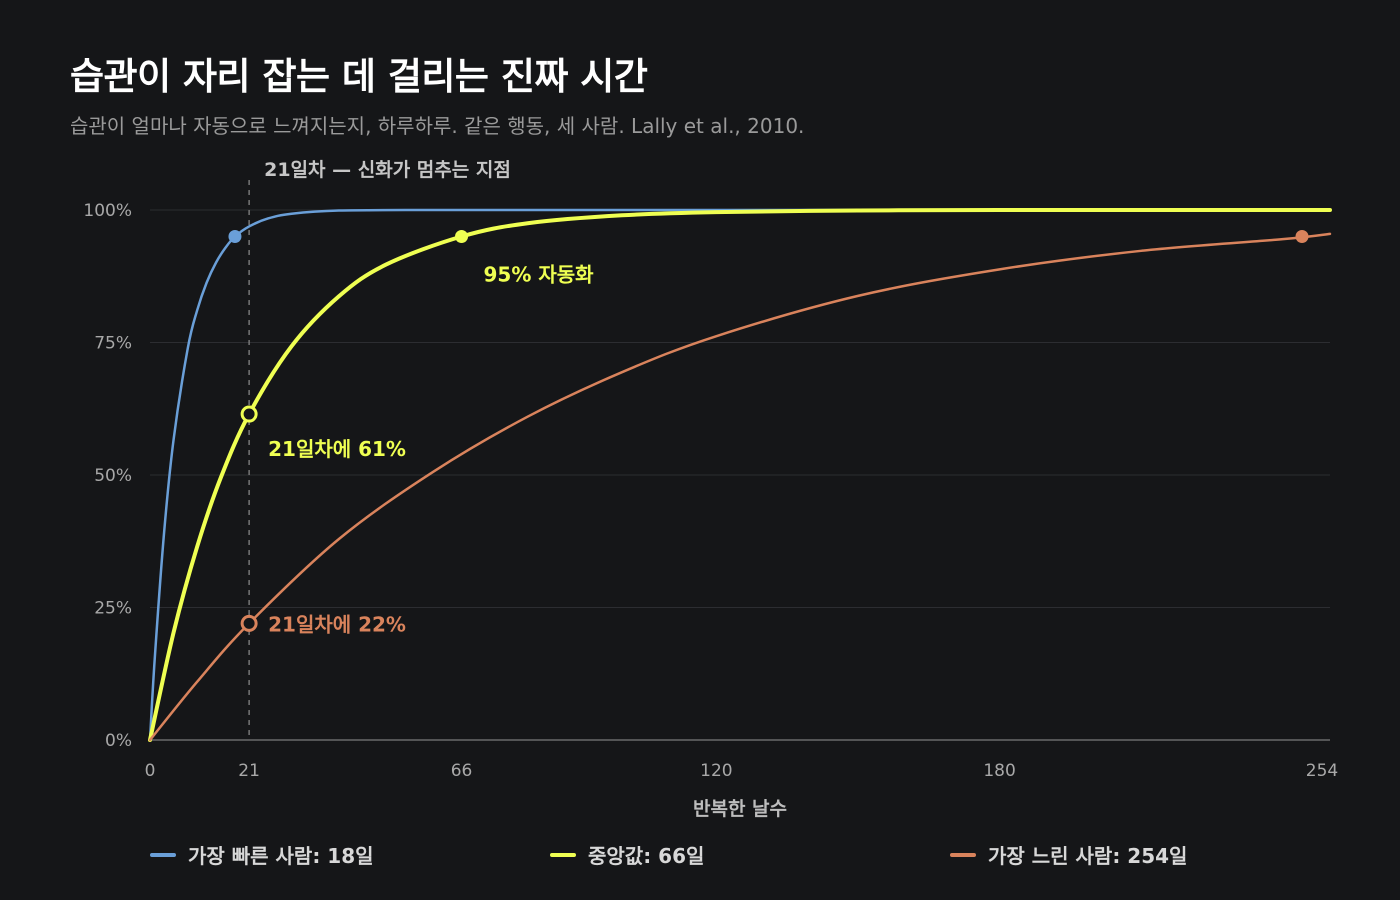 Image resolution: width=1400 pixels, height=900 pixels. Describe the element at coordinates (539, 275) in the screenshot. I see `annotation-label: 95% 자동화` at that location.